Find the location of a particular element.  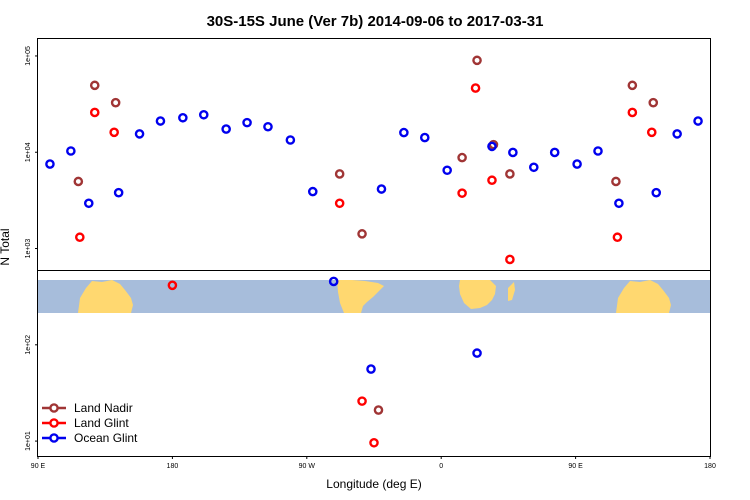

africa-landmass is located at coordinates (477, 294).